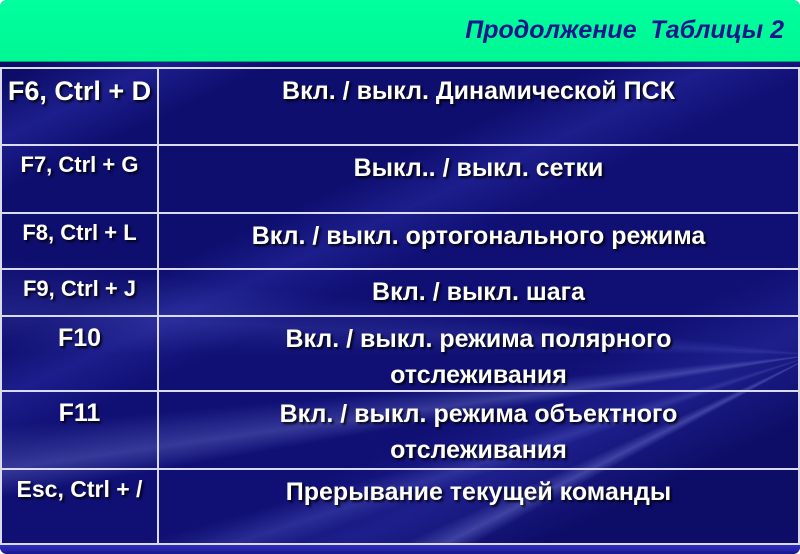 The width and height of the screenshot is (800, 554). I want to click on action-cell: Вкл. / выкл. Динамической ПСК, so click(477, 106).